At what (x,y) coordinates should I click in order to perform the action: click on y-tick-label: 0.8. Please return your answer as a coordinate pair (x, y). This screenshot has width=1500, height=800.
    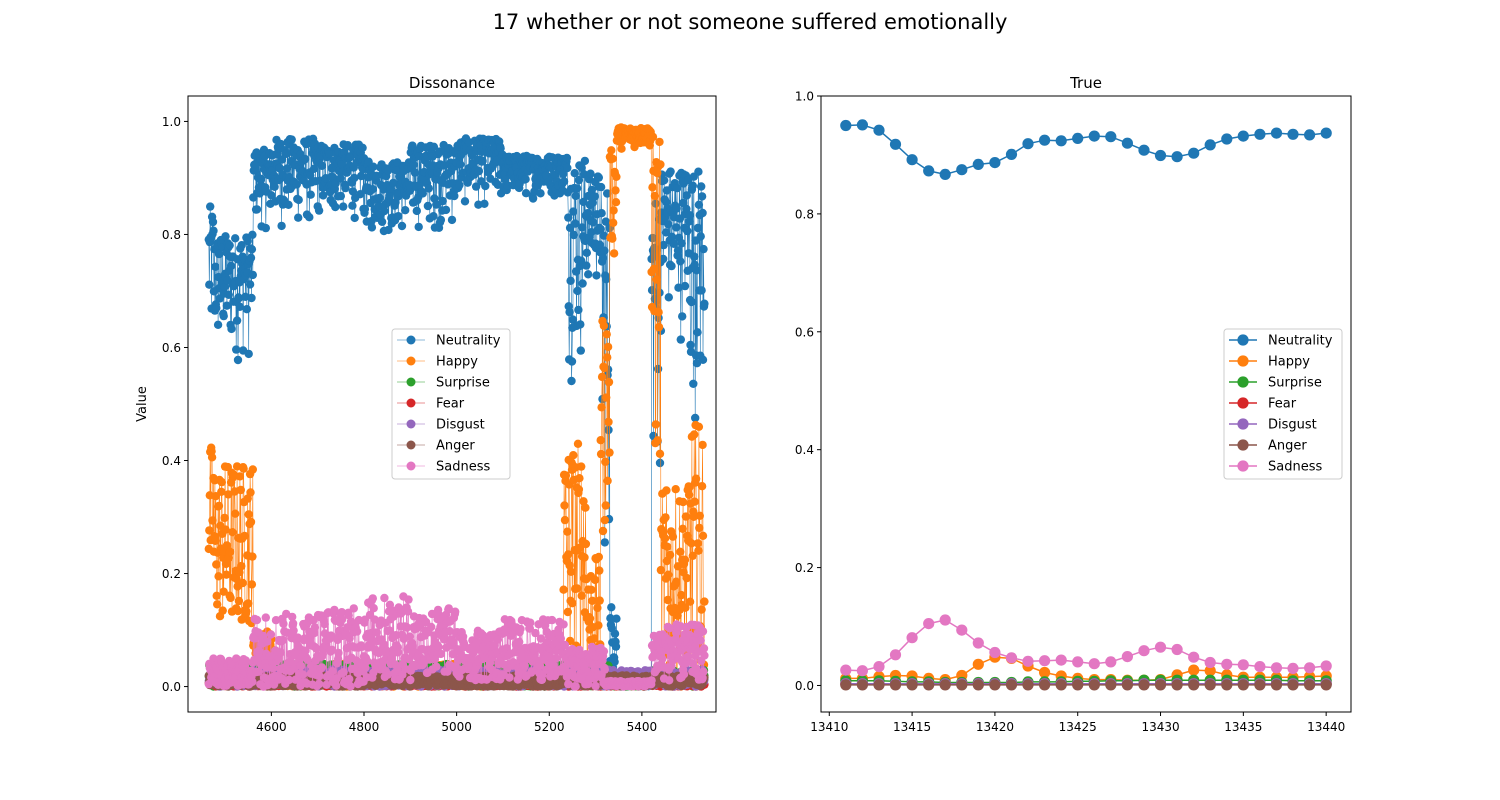
    Looking at the image, I should click on (171, 235).